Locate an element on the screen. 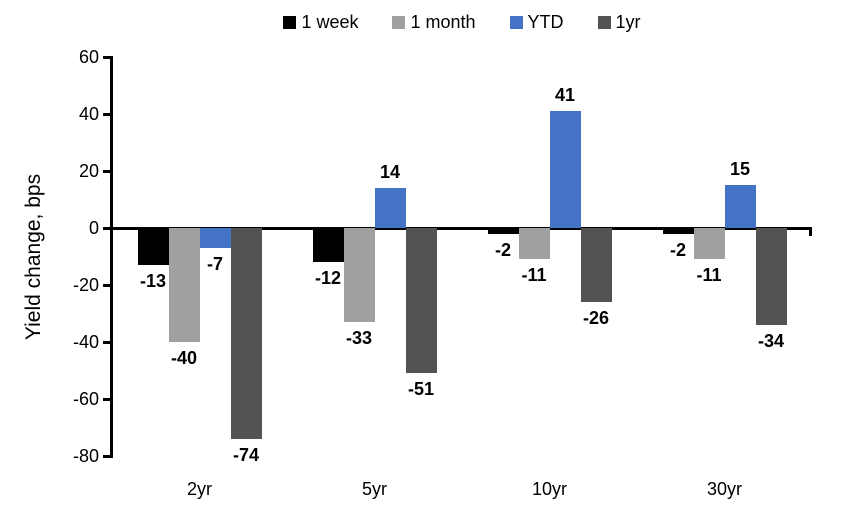 The image size is (852, 509). legend-label: 1 month is located at coordinates (443, 22).